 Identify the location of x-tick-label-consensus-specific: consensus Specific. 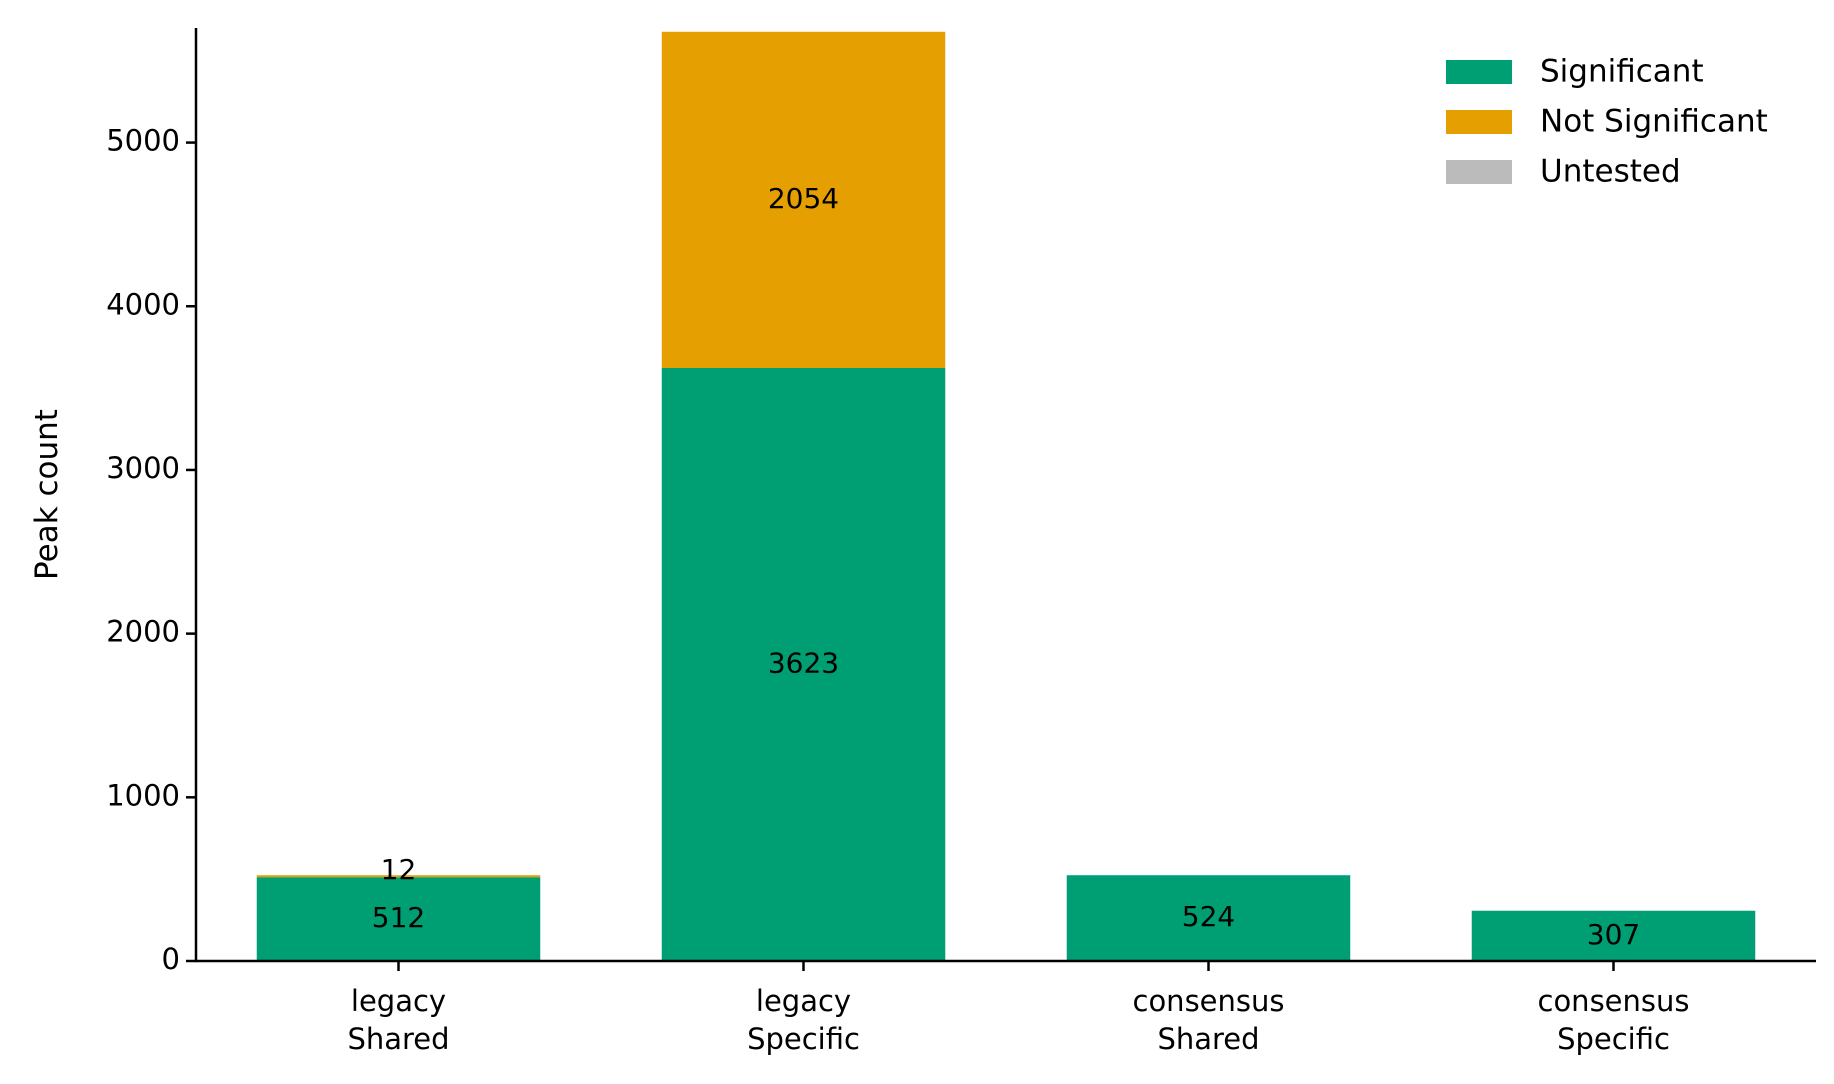
(1614, 1020).